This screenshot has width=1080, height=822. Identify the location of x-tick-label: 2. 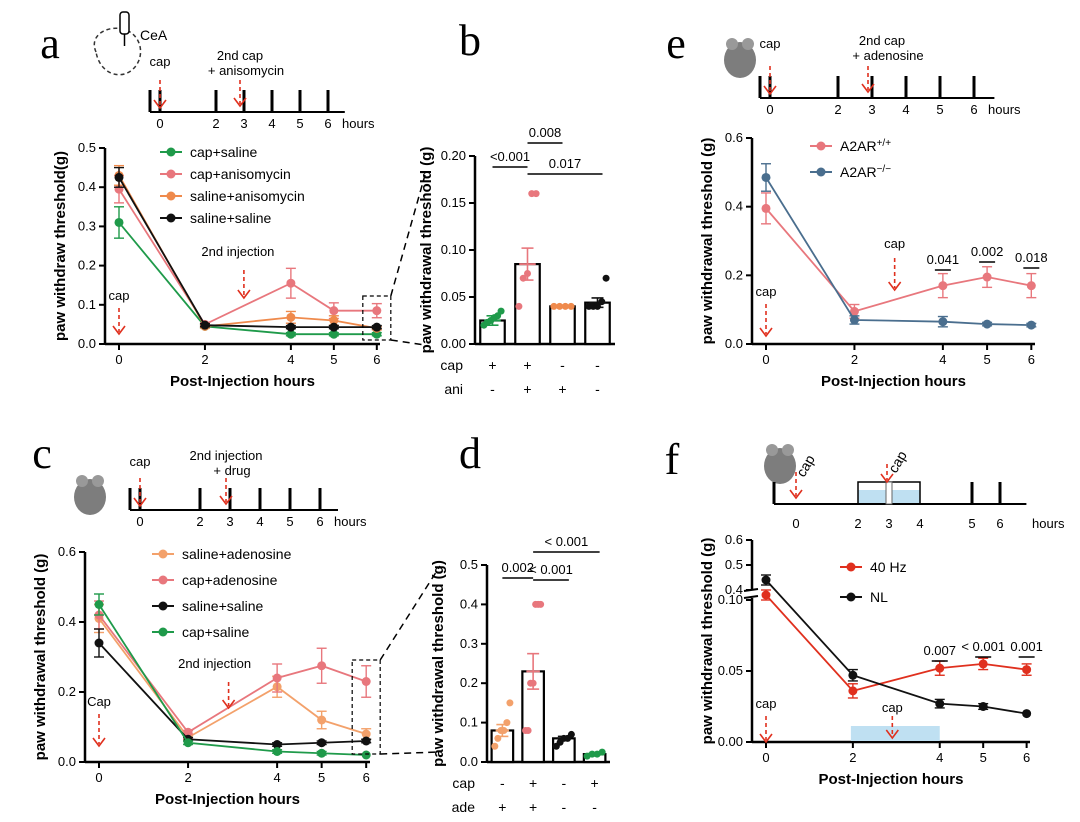
(852, 757).